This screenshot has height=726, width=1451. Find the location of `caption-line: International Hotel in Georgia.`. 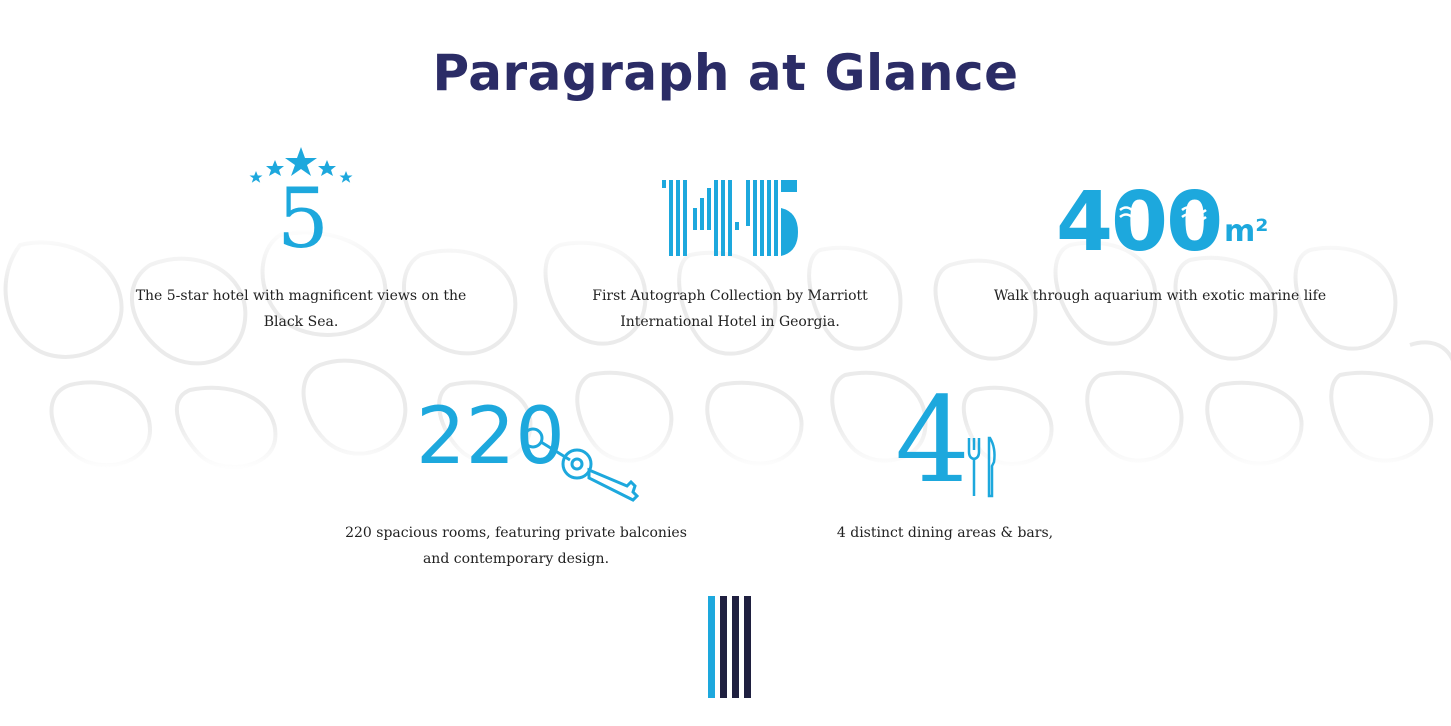

caption-line: International Hotel in Georgia. is located at coordinates (730, 322).